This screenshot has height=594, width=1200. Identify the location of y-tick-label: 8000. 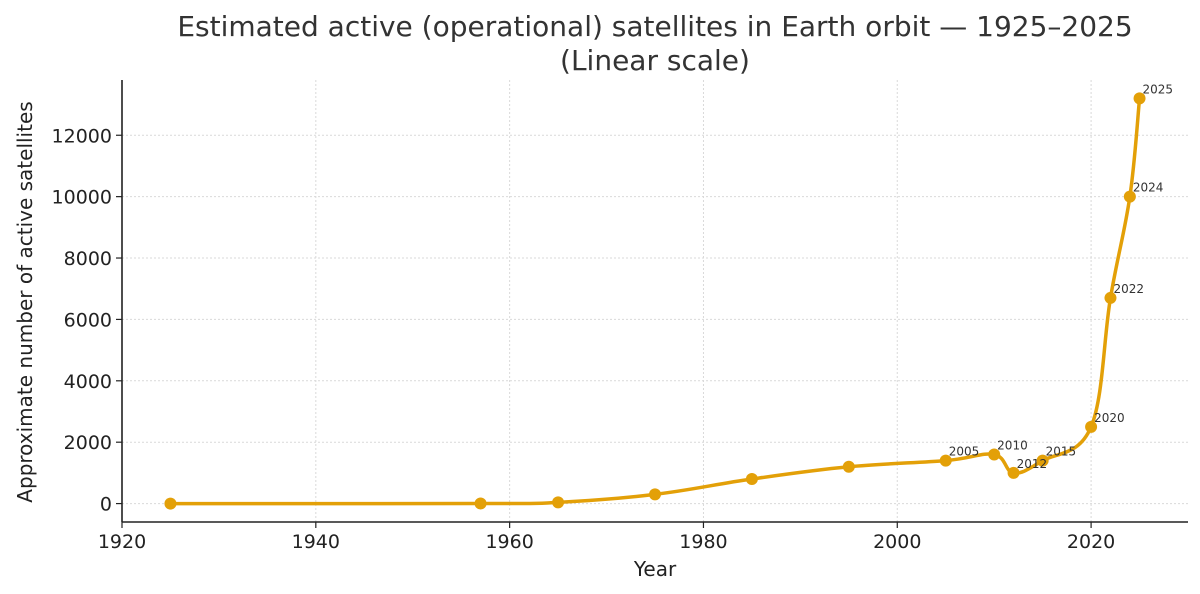
(88, 259).